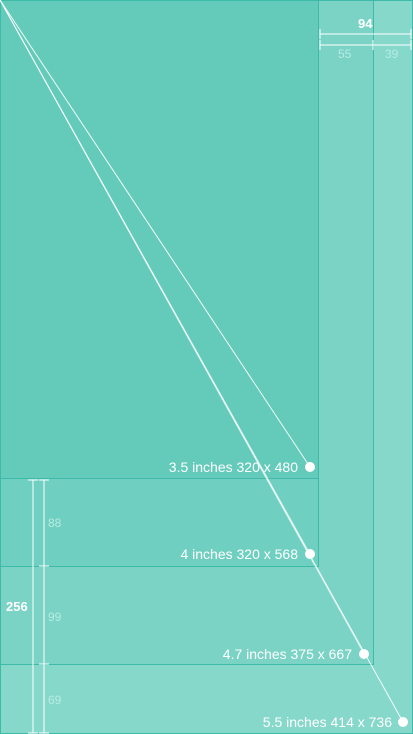 This screenshot has width=413, height=734. Describe the element at coordinates (54, 523) in the screenshot. I see `height-diff-part-a: 88` at that location.